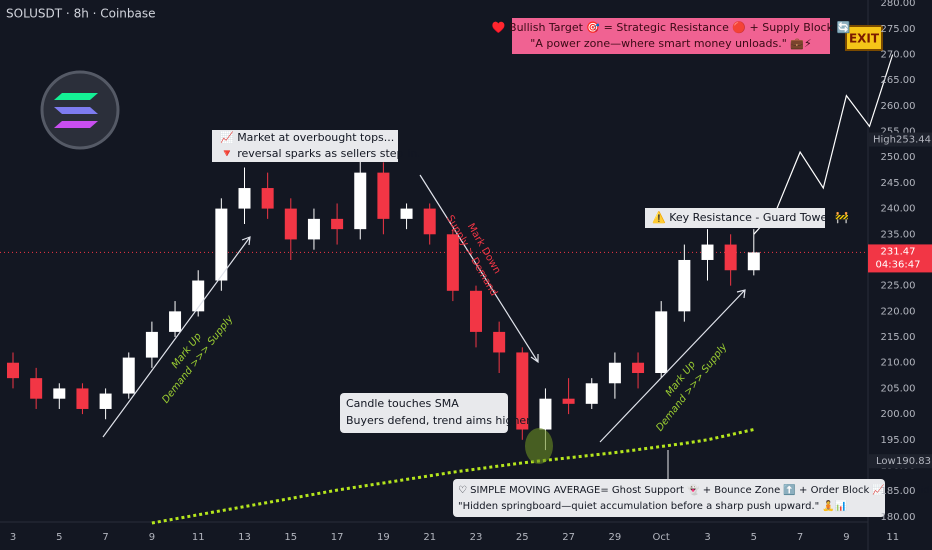 The height and width of the screenshot is (550, 932). Describe the element at coordinates (671, 36) in the screenshot. I see `target-box` at that location.